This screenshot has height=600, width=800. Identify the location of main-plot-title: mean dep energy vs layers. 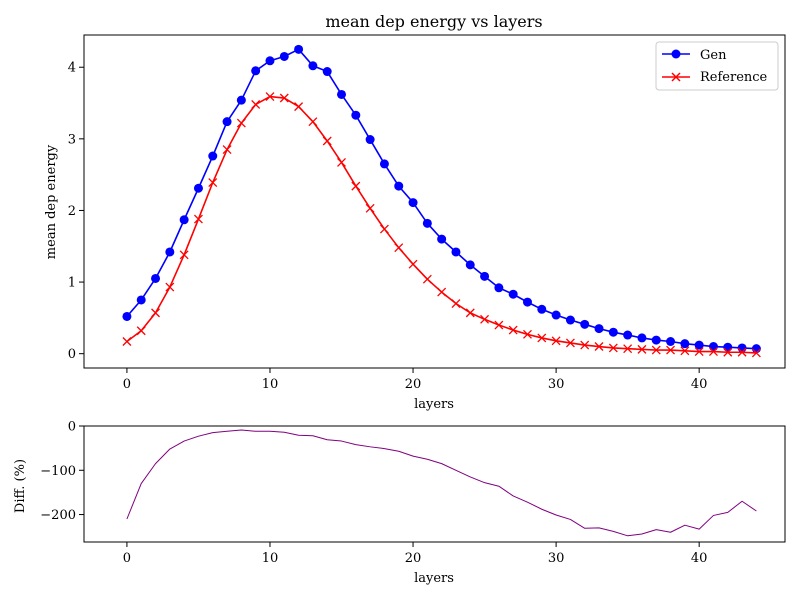
(433, 21).